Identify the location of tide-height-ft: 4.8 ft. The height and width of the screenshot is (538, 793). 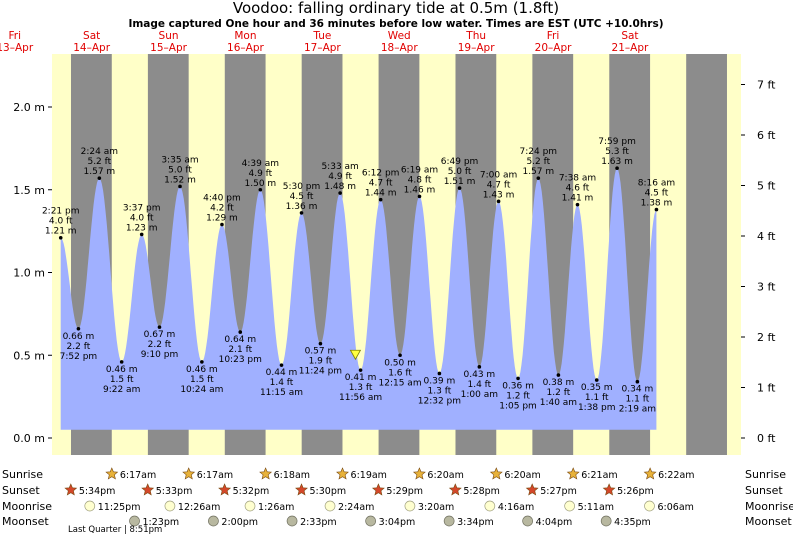
(420, 180).